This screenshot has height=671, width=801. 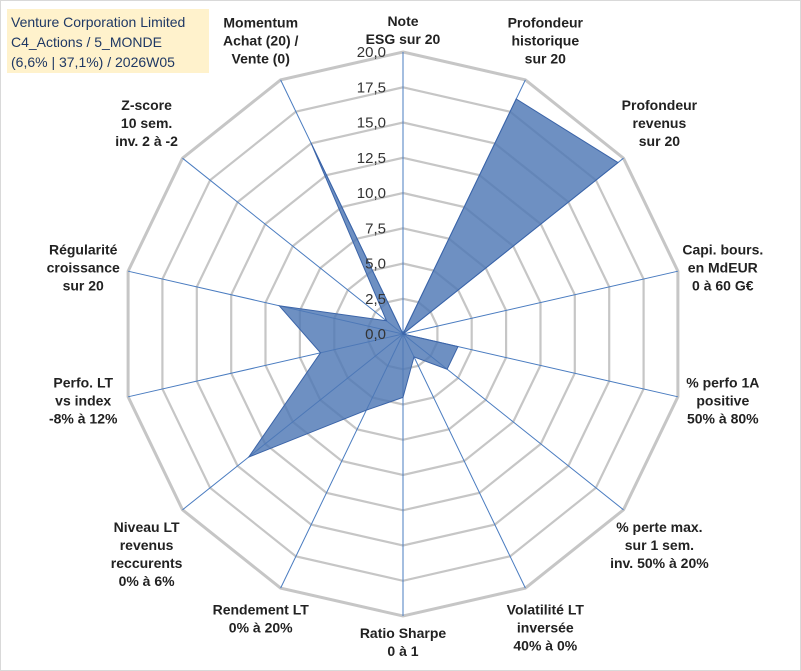 I want to click on axis-label: Profondeur historique sur 20, so click(x=546, y=41).